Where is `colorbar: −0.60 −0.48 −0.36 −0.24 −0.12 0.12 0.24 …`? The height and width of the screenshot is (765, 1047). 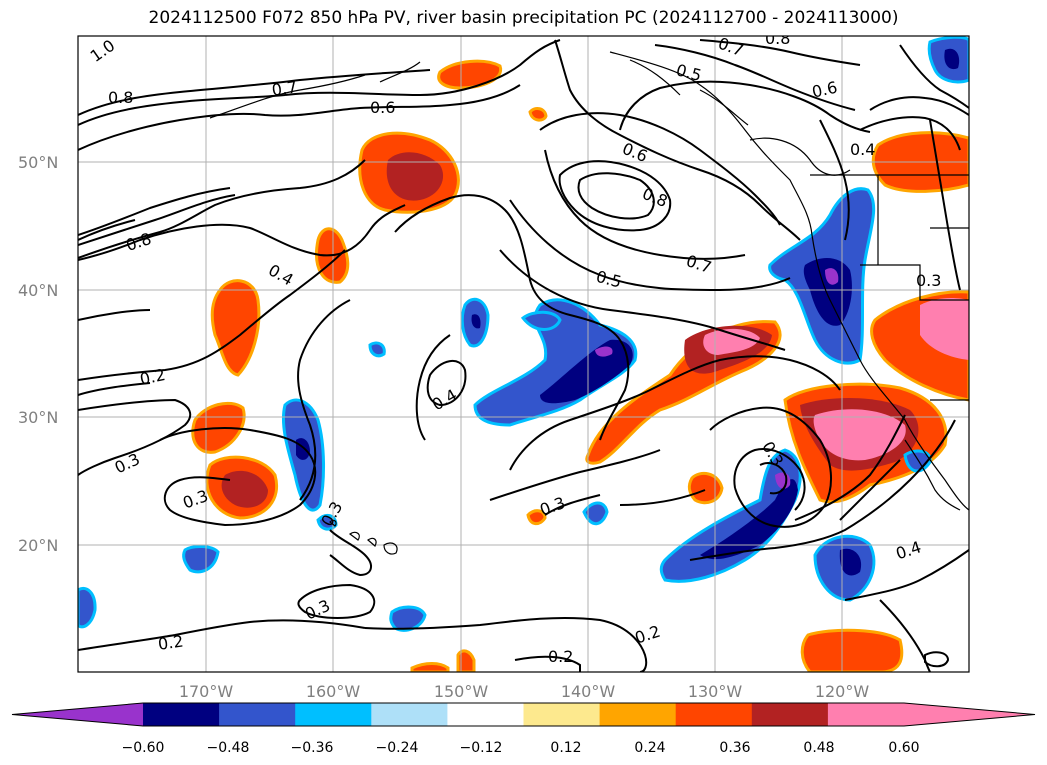
colorbar: −0.60 −0.48 −0.36 −0.24 −0.12 0.12 0.24 … is located at coordinates (523, 729).